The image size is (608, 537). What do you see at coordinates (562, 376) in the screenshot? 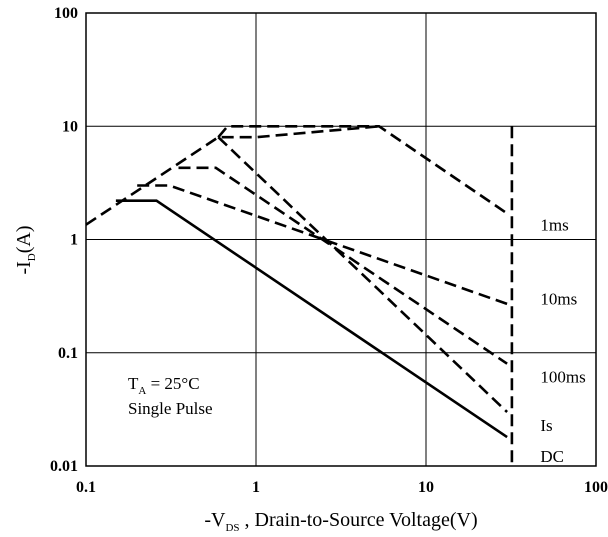
I see `series-label-100ms: 100ms` at bounding box center [562, 376].